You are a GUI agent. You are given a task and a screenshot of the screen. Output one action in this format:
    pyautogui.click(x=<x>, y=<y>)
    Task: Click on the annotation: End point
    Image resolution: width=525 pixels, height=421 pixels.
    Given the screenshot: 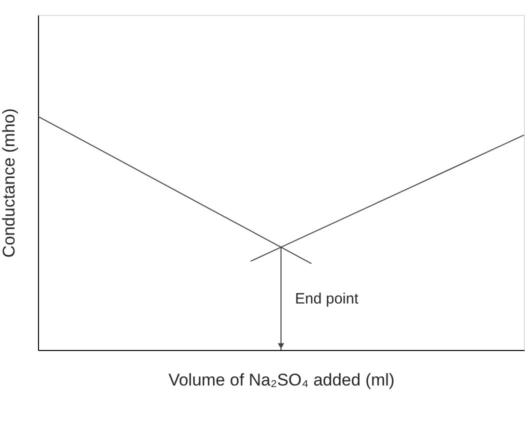 What is the action you would take?
    pyautogui.click(x=327, y=299)
    